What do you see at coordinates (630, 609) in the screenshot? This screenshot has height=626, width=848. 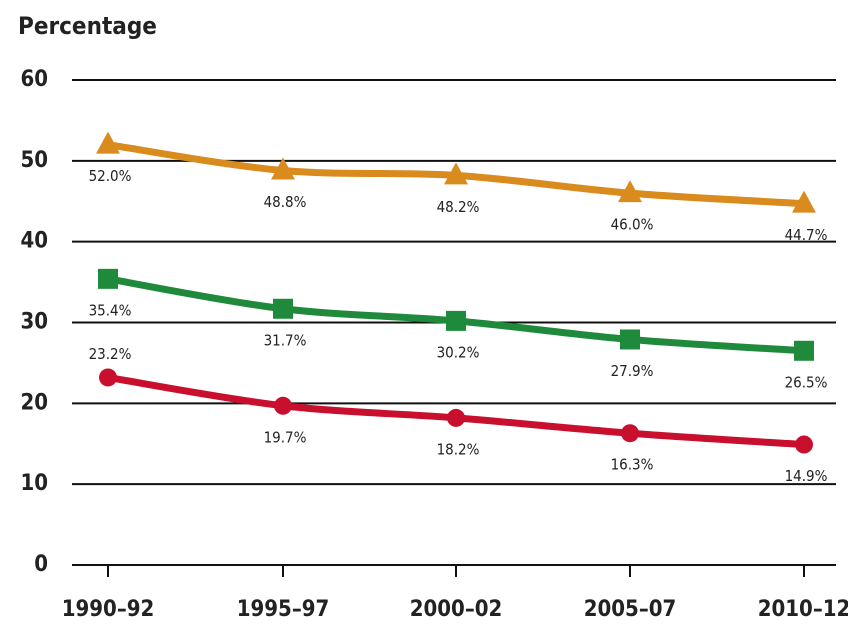 I see `x-tick-label: 2005–07` at bounding box center [630, 609].